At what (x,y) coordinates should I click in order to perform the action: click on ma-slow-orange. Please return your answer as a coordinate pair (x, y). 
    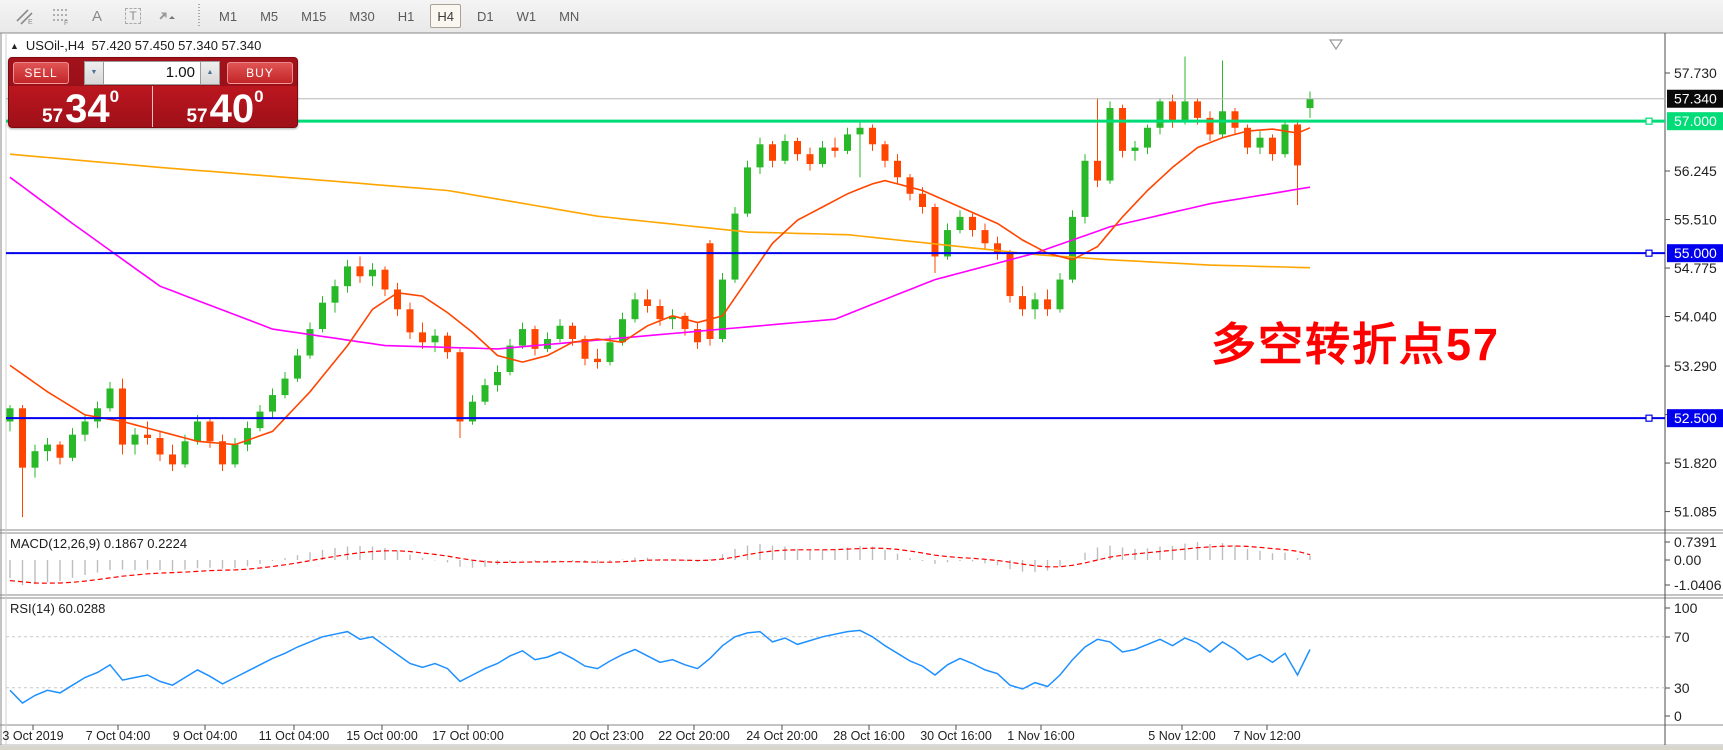
    Looking at the image, I should click on (660, 211).